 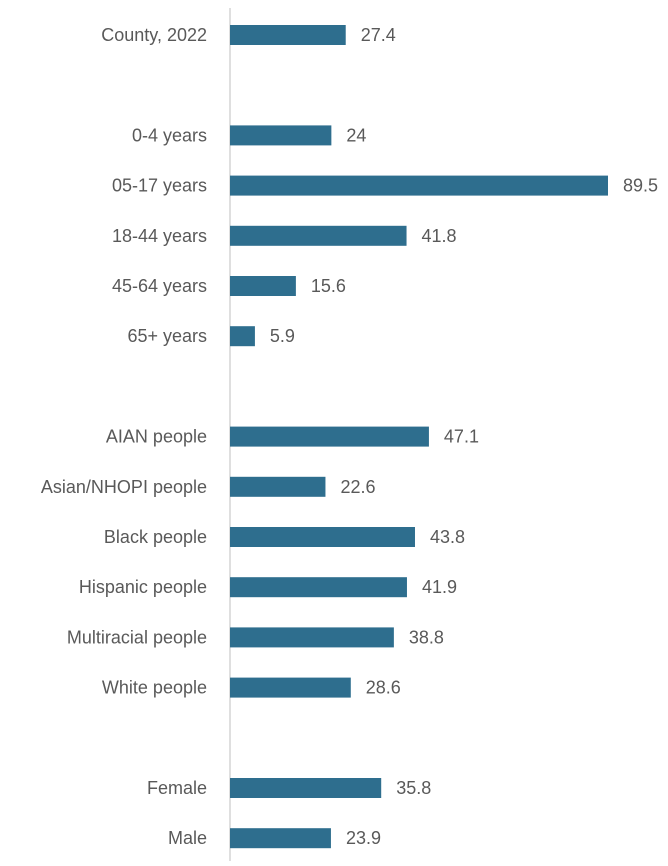 What do you see at coordinates (439, 587) in the screenshot?
I see `value-label: 41.9` at bounding box center [439, 587].